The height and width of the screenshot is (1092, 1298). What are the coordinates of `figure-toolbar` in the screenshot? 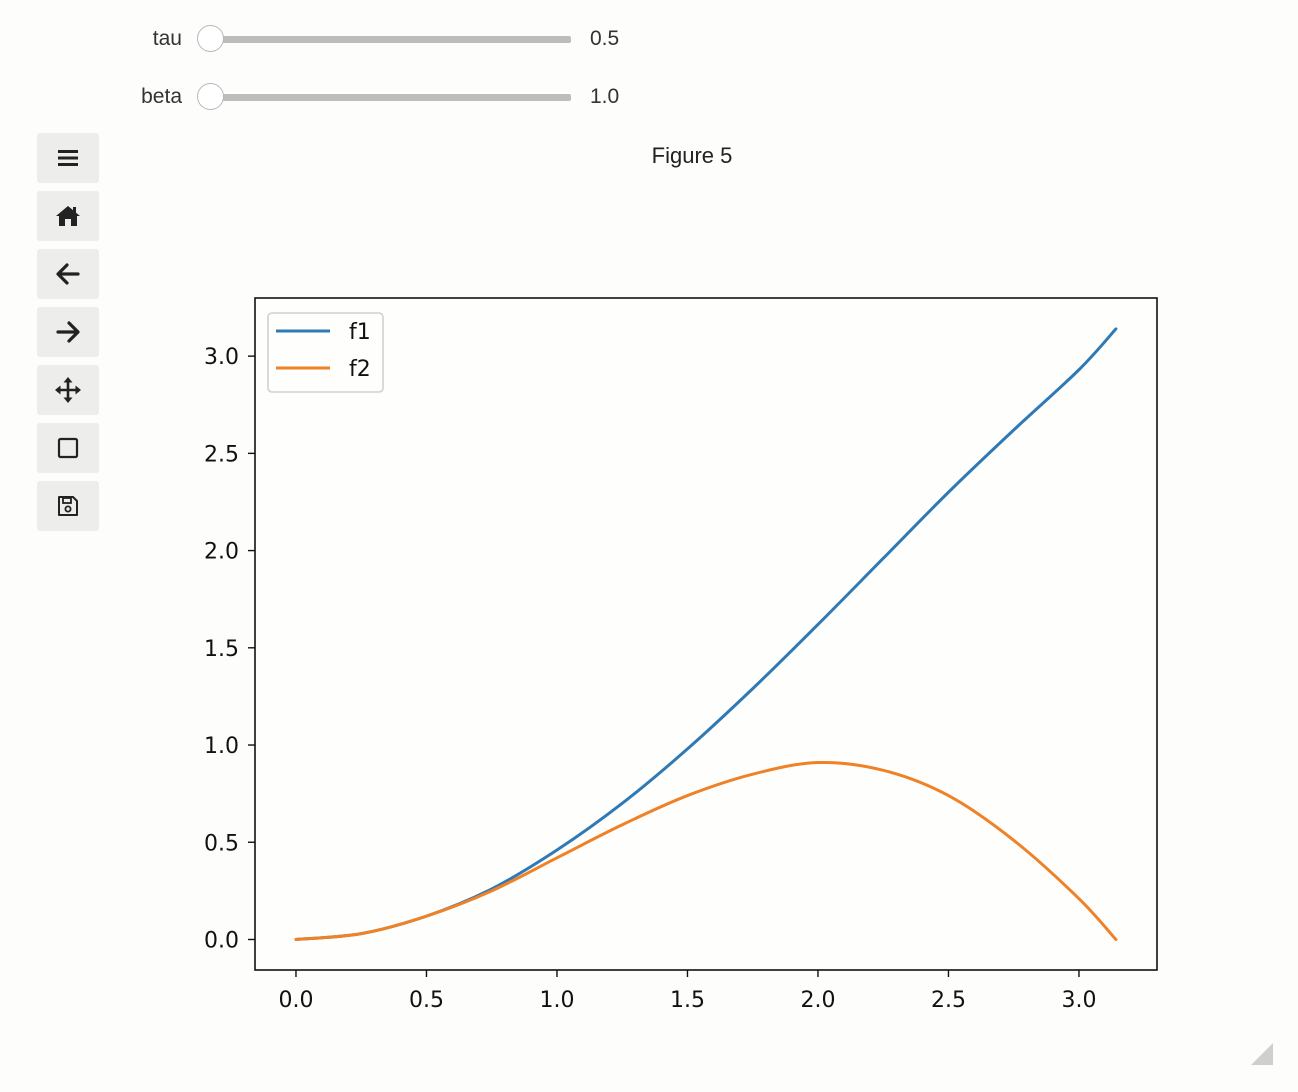 It's located at (68, 336).